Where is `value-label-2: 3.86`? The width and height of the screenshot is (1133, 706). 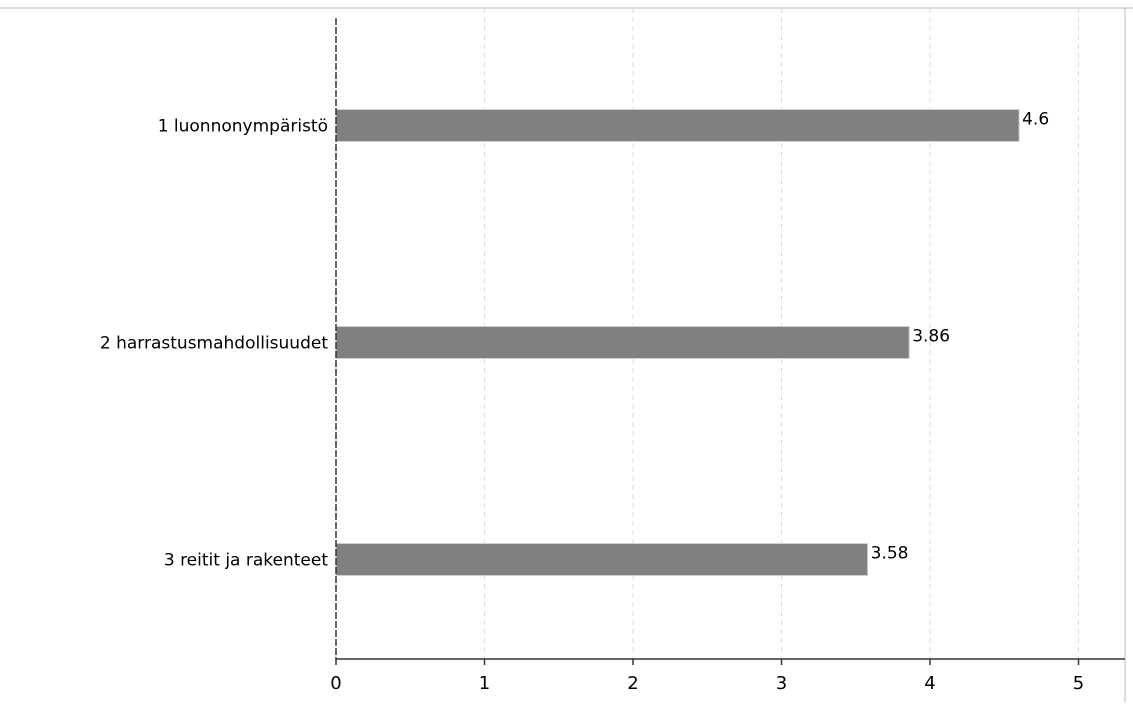
value-label-2: 3.86 is located at coordinates (931, 337).